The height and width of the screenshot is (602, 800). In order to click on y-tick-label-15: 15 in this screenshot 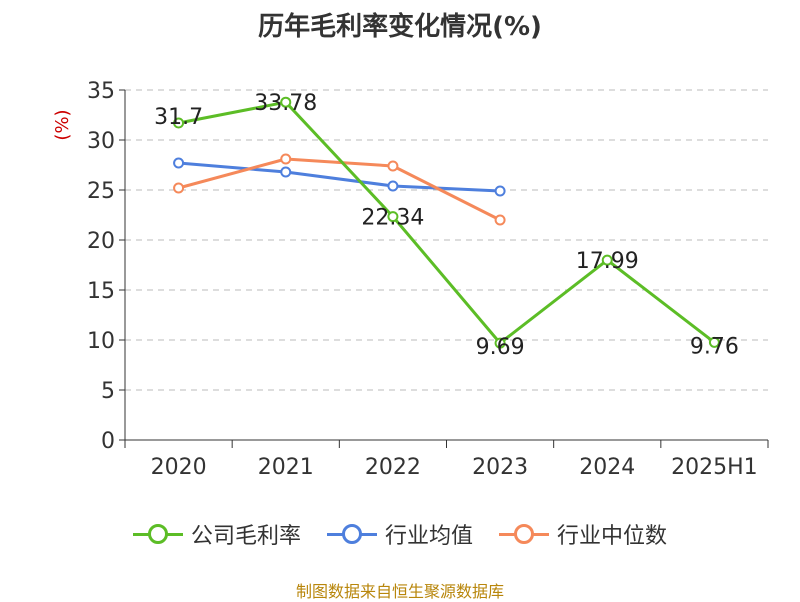, I will do `click(101, 291)`.